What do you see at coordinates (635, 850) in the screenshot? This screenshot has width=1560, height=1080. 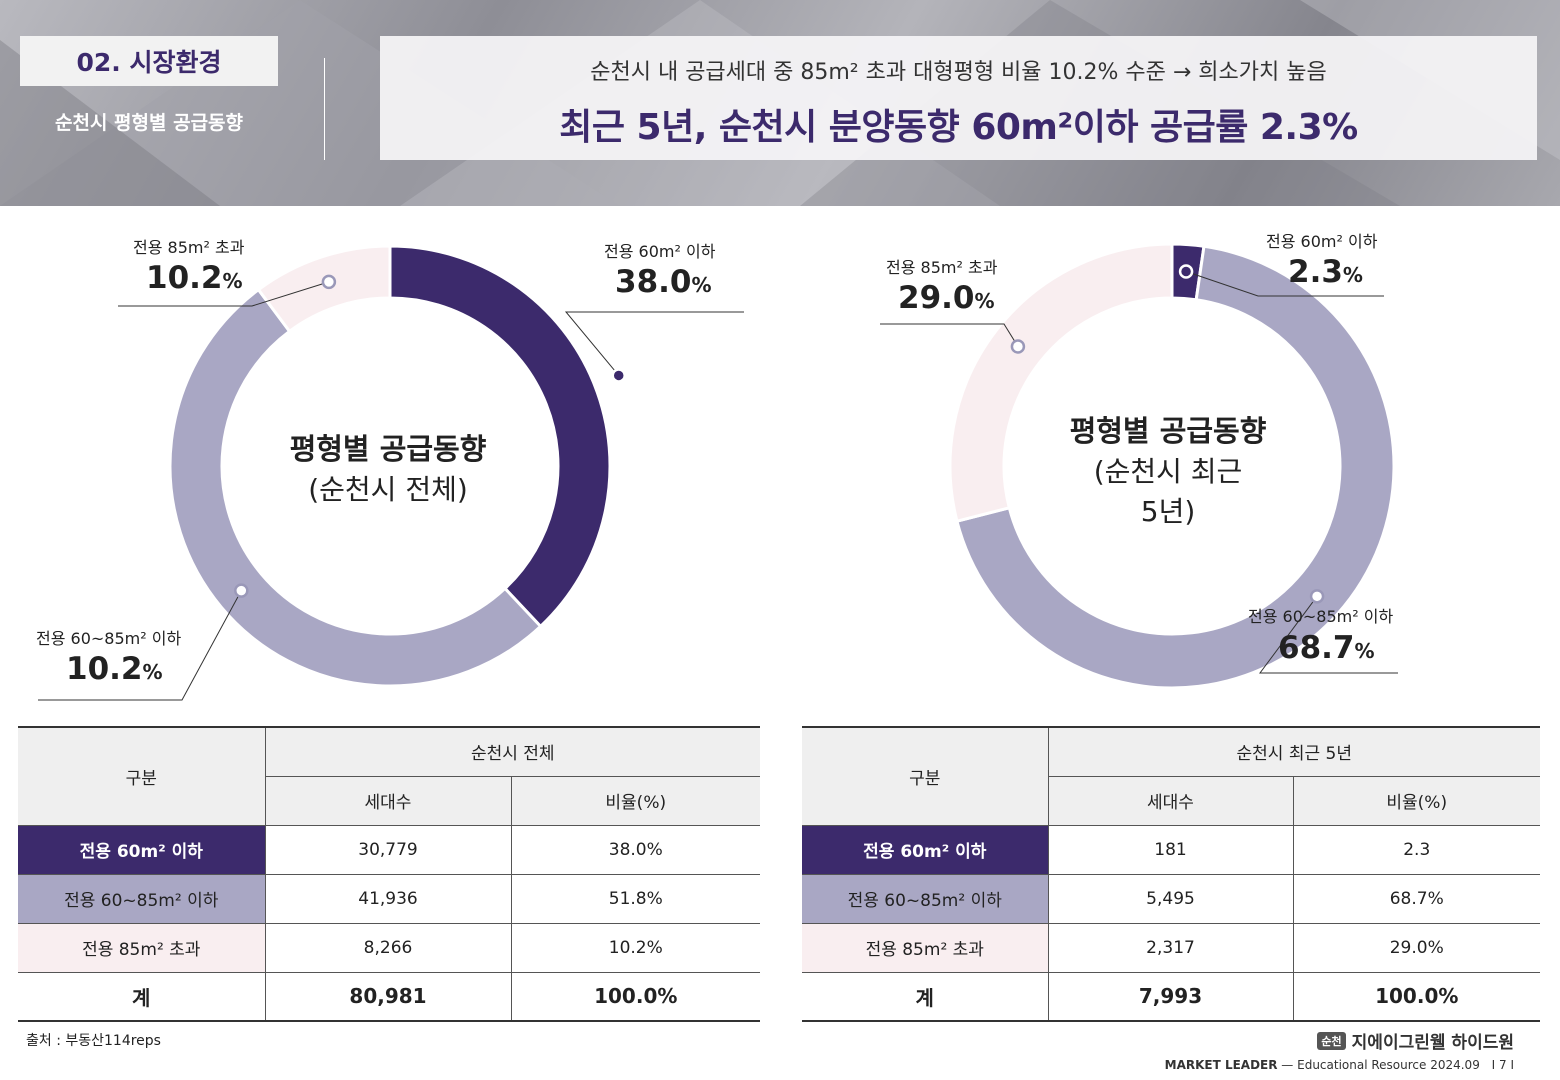 I see `row-ratio: 38.0%` at bounding box center [635, 850].